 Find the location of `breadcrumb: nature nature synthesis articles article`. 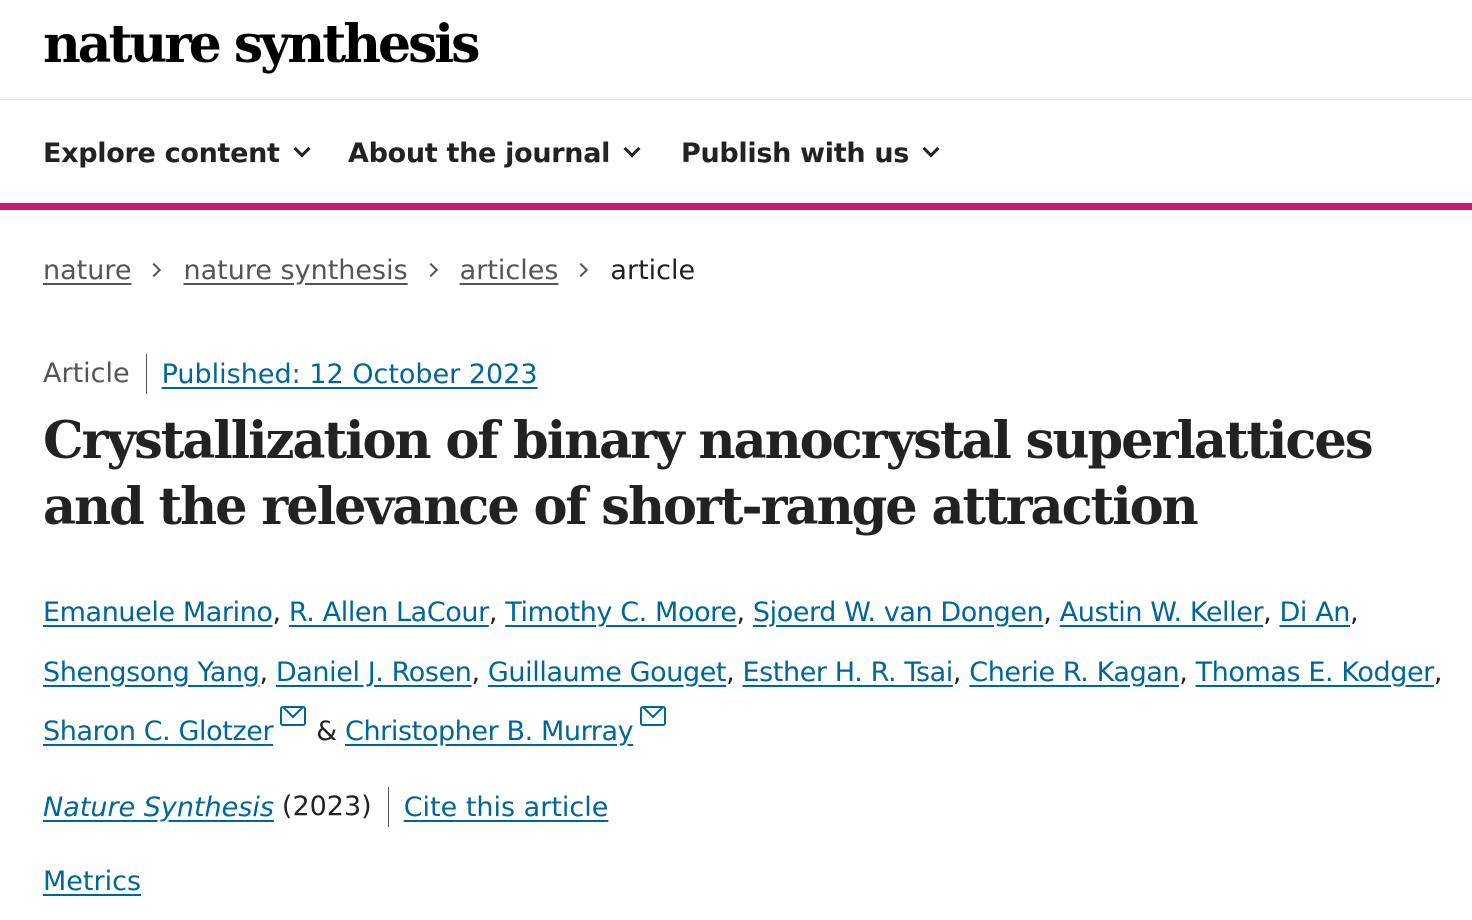

breadcrumb: nature nature synthesis articles article is located at coordinates (369, 270).